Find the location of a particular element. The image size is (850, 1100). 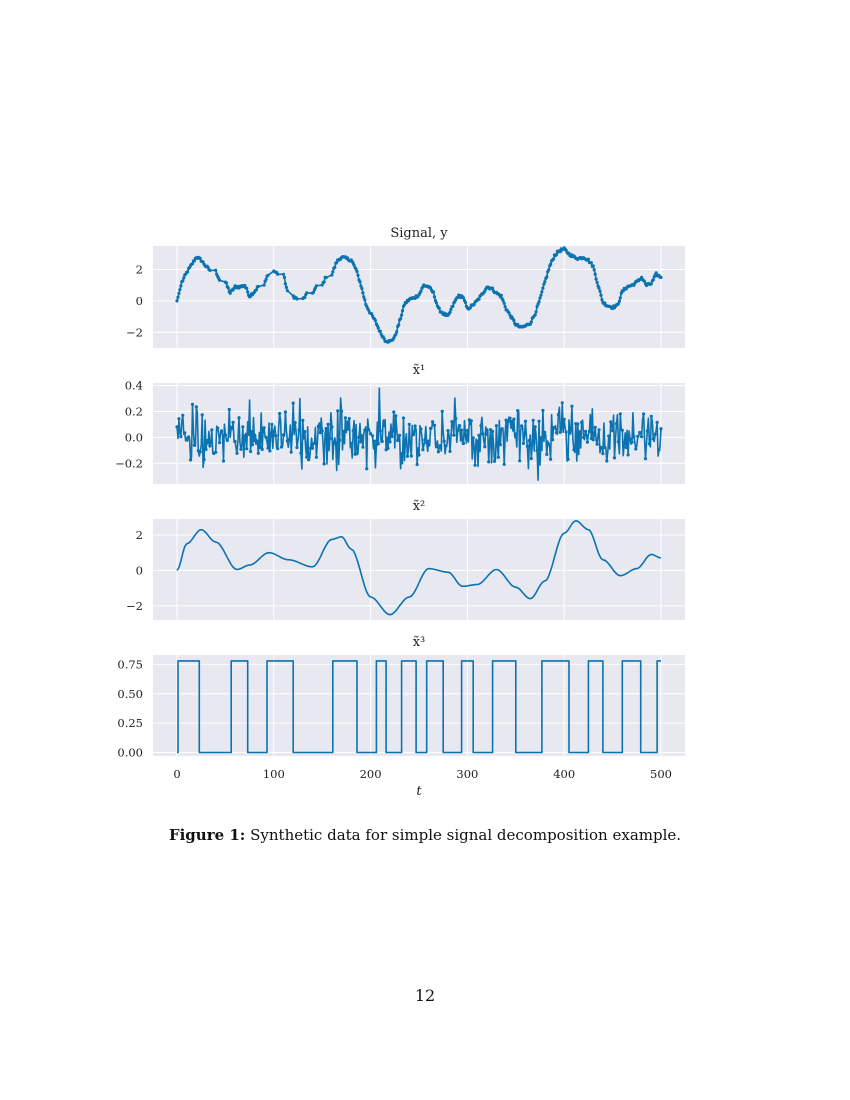

x-tick-label: 100 is located at coordinates (274, 774).